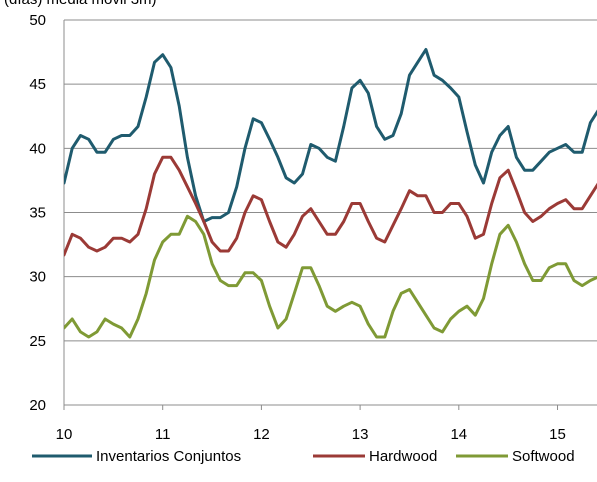  What do you see at coordinates (37, 341) in the screenshot?
I see `y-tick-label: 25` at bounding box center [37, 341].